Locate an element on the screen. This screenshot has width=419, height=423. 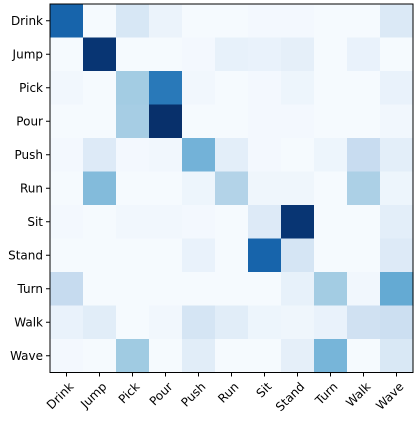
y-tick-label-stand: Stand is located at coordinates (25, 255).